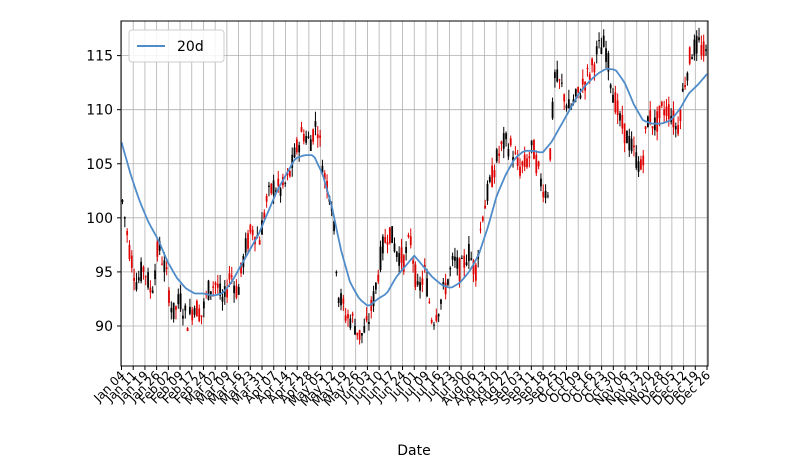 This screenshot has width=802, height=467. Describe the element at coordinates (99, 57) in the screenshot. I see `y-tick-label: 115` at that location.